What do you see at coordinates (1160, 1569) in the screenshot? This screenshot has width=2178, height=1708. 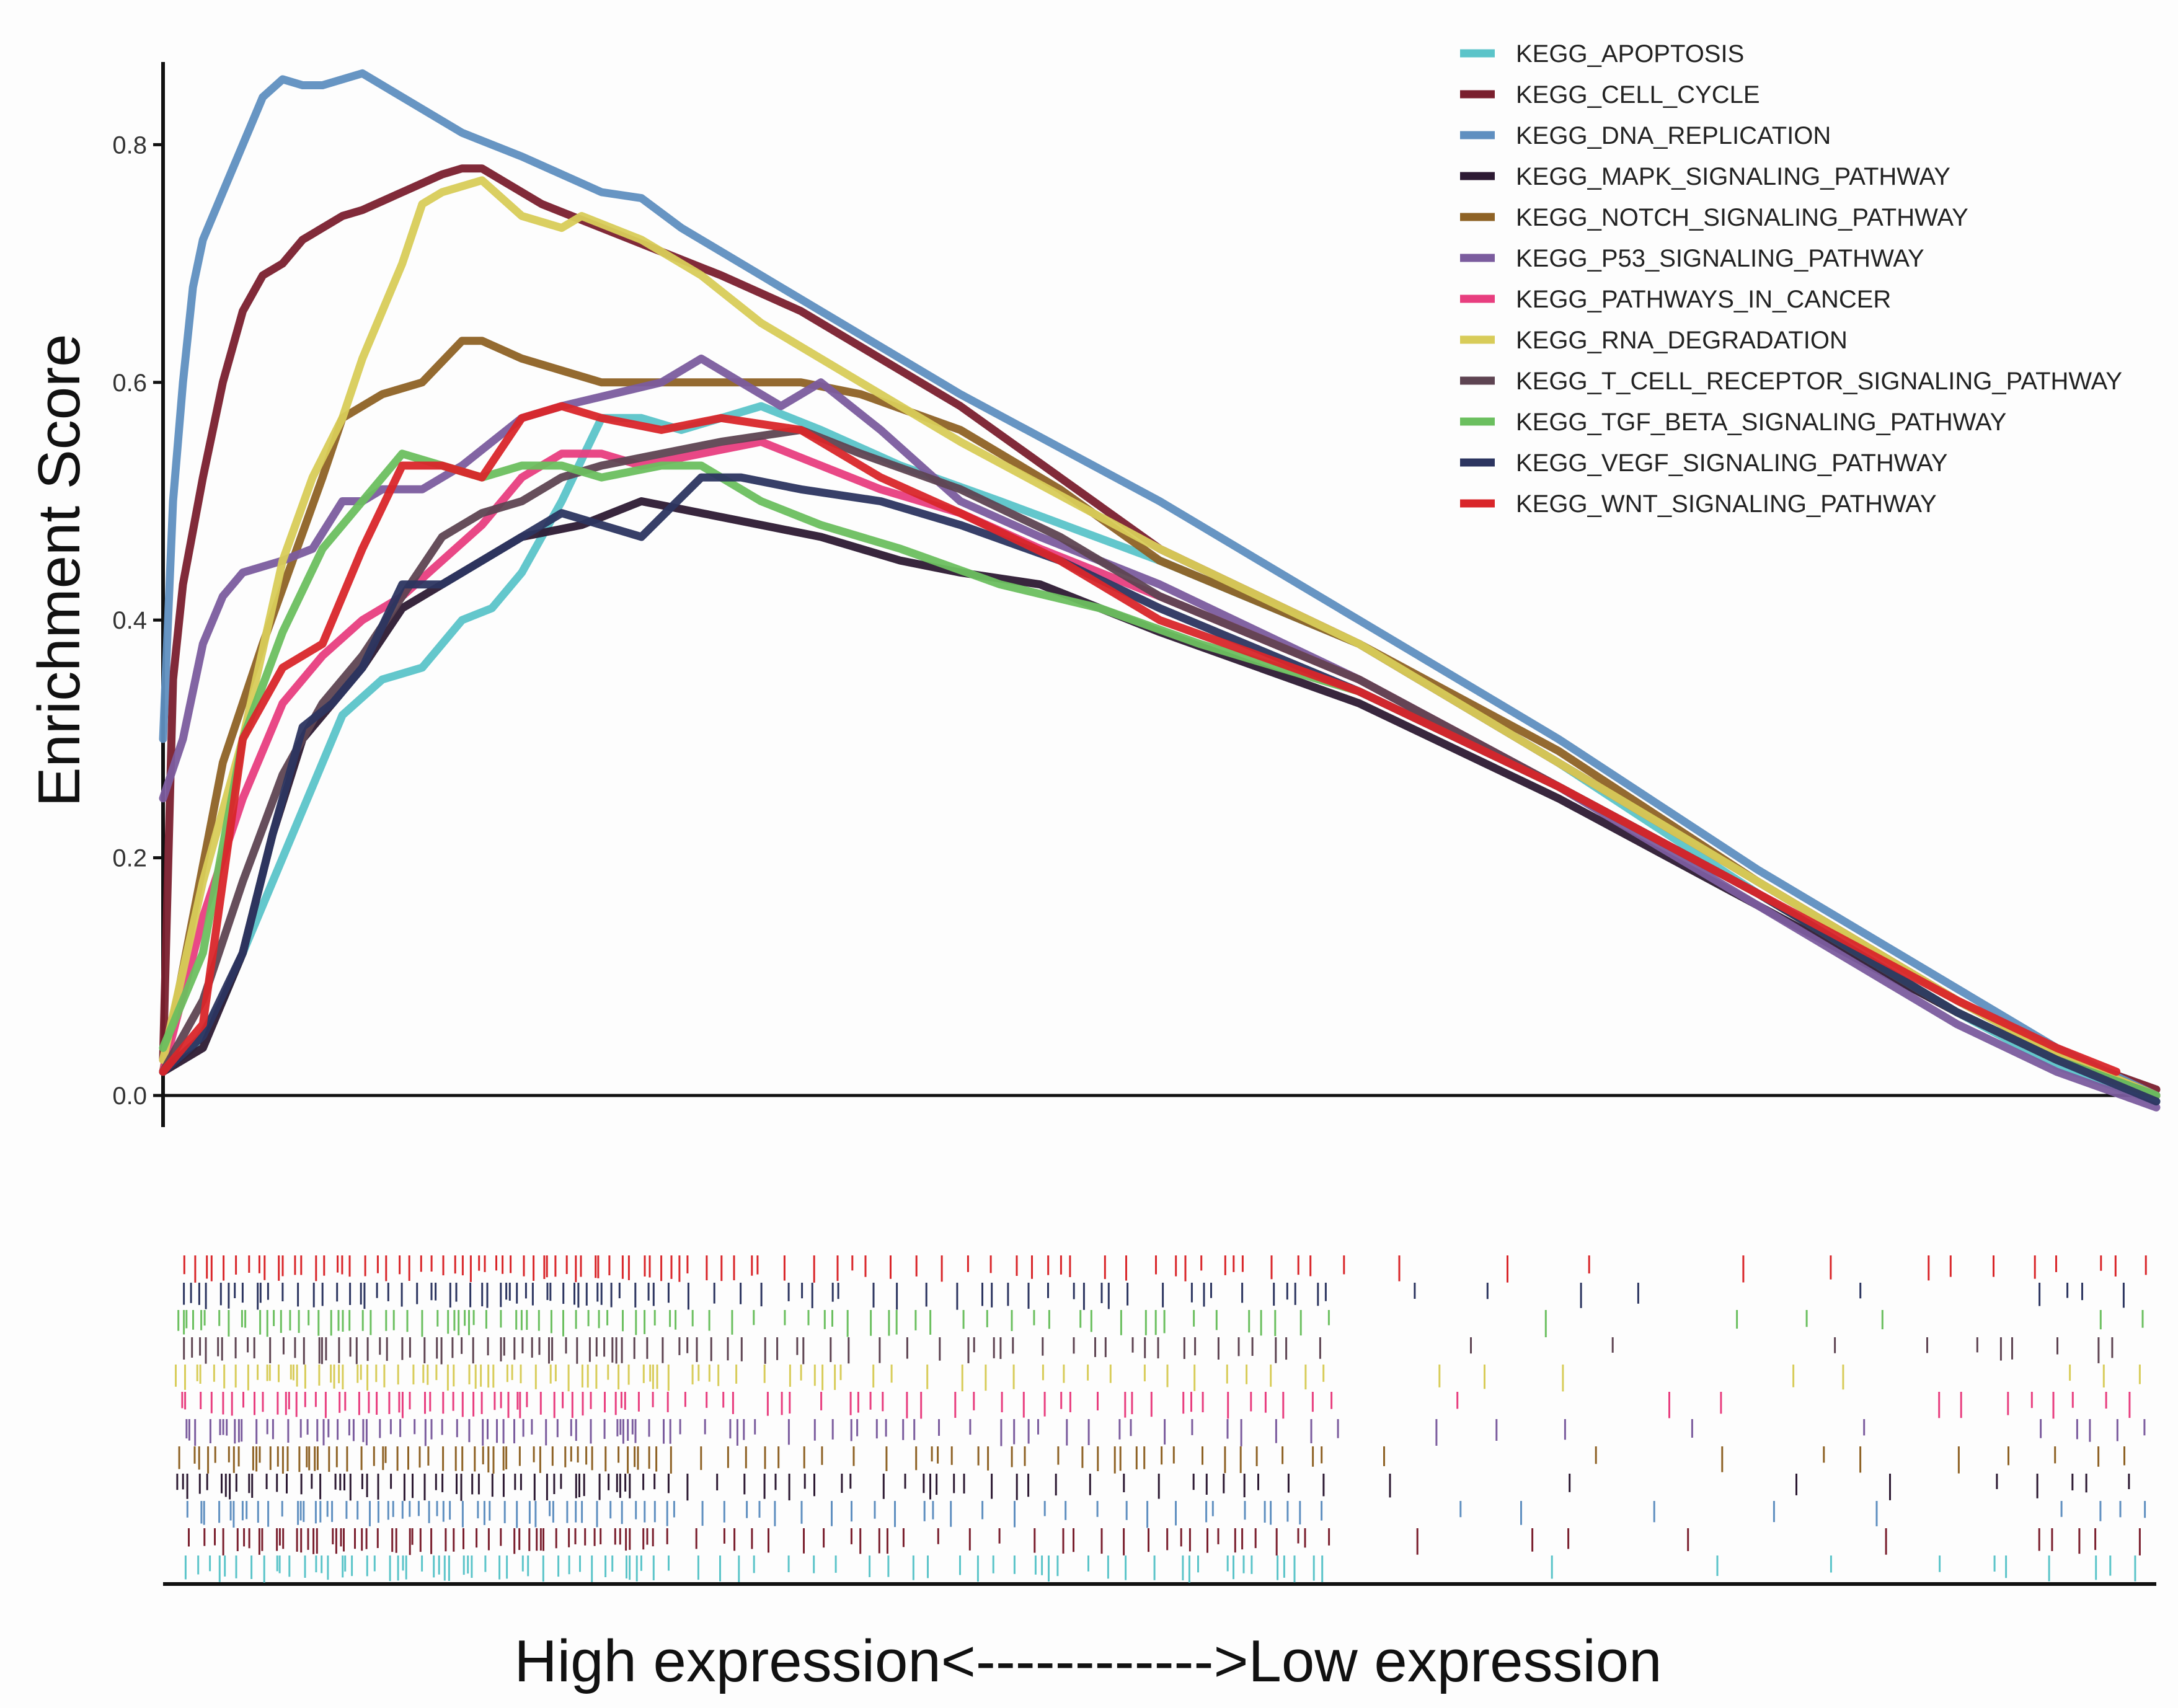 I see `hit-row-kegg-apoptosis` at bounding box center [1160, 1569].